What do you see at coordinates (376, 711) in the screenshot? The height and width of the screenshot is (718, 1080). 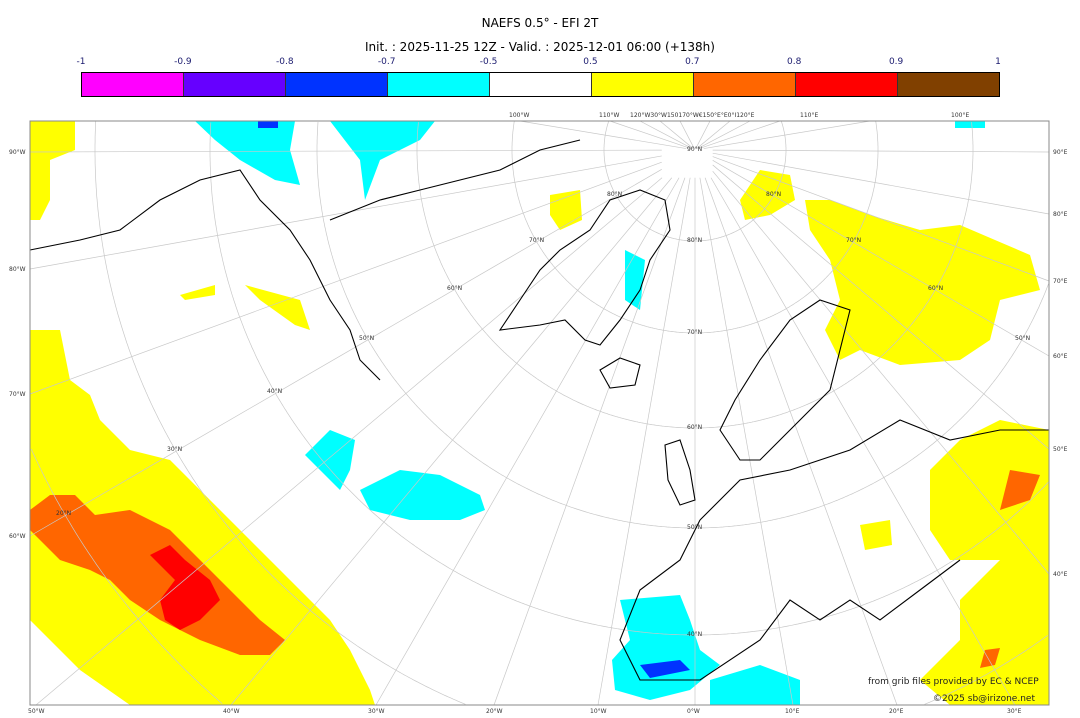 I see `longitude-label-bottom: 30°W` at bounding box center [376, 711].